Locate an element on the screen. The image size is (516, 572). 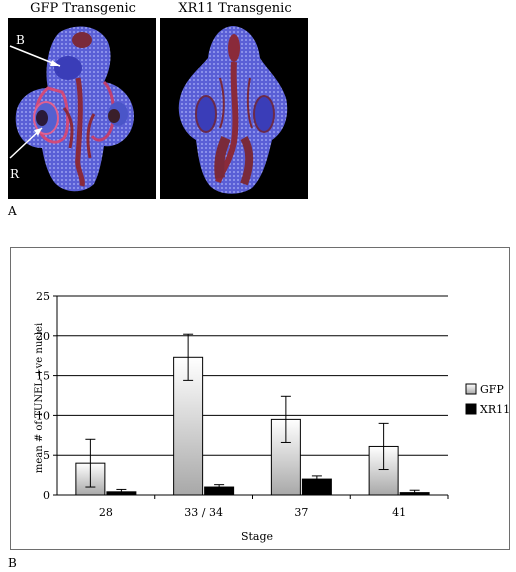
x-tick-label: 33 / 34 is located at coordinates (203, 512).